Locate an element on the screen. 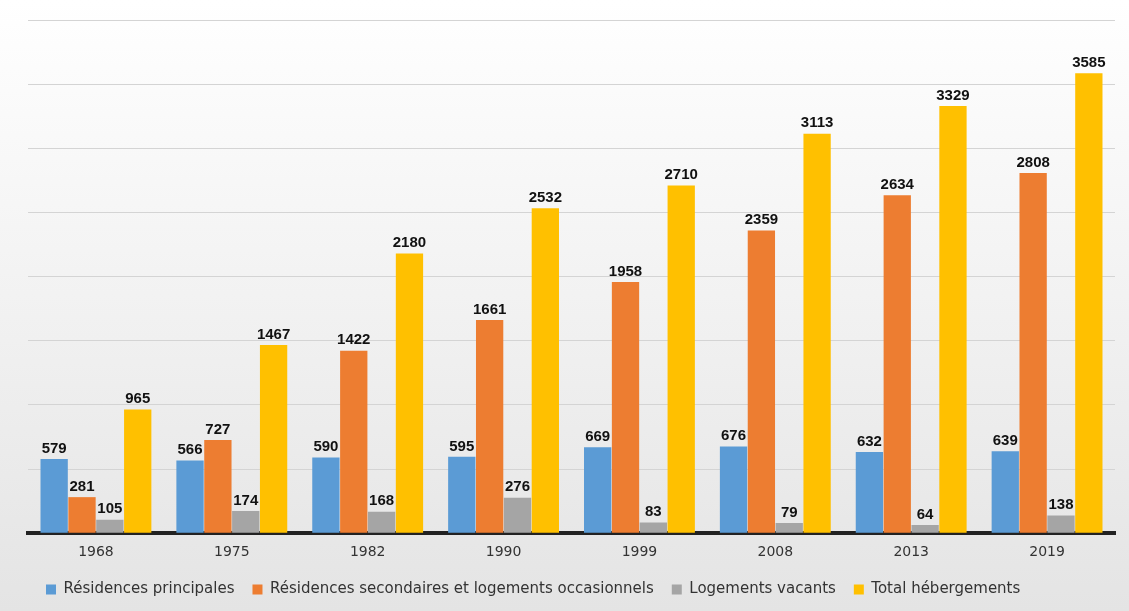 The image size is (1129, 611). data-label: 276 is located at coordinates (517, 486).